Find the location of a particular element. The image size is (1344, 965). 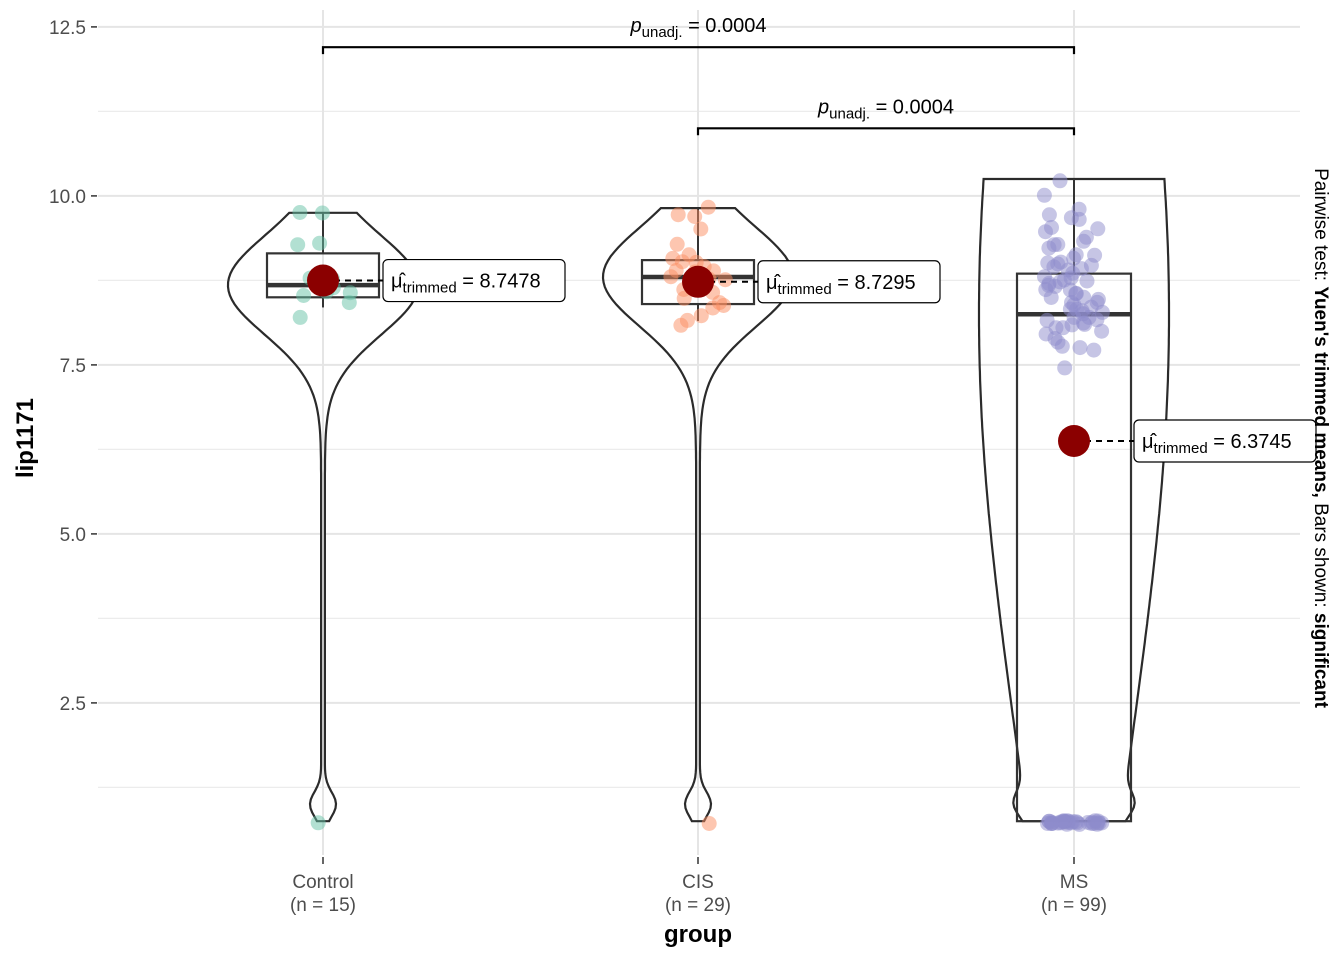

caption-middle: Bars shown: is located at coordinates (1320, 555).